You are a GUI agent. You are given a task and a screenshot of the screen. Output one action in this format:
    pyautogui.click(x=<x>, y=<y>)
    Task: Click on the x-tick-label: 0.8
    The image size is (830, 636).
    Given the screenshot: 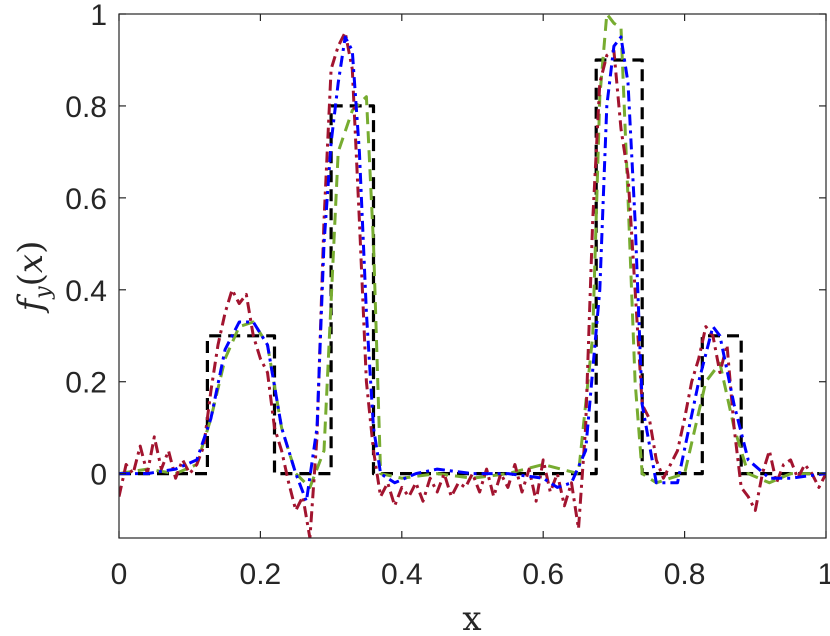 What is the action you would take?
    pyautogui.click(x=685, y=574)
    